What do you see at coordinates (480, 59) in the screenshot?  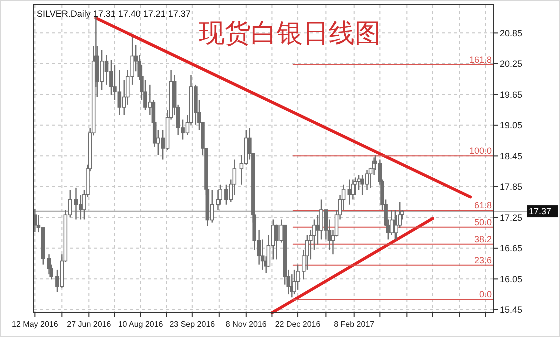 I see `series-label: 161.8` at bounding box center [480, 59].